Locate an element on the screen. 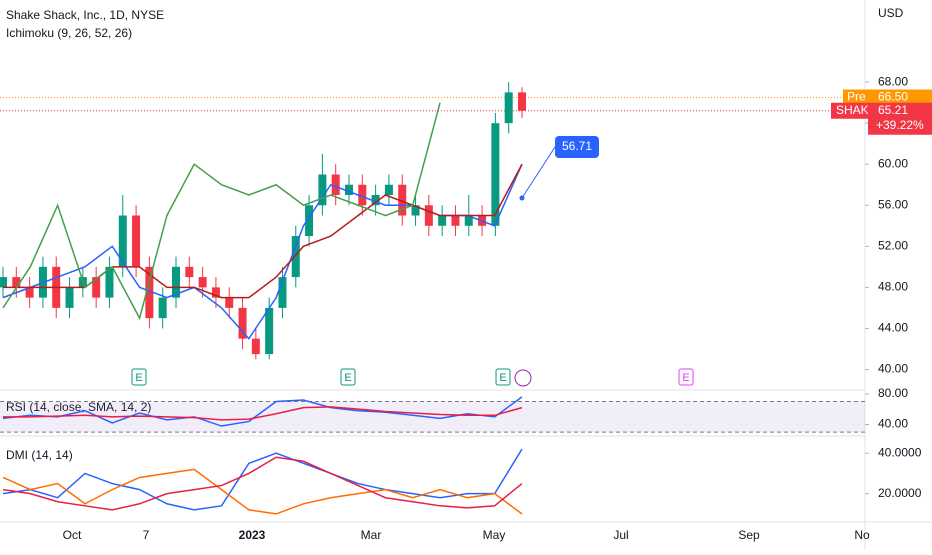 The image size is (932, 555). y-tick-label: 56.00 is located at coordinates (893, 204).